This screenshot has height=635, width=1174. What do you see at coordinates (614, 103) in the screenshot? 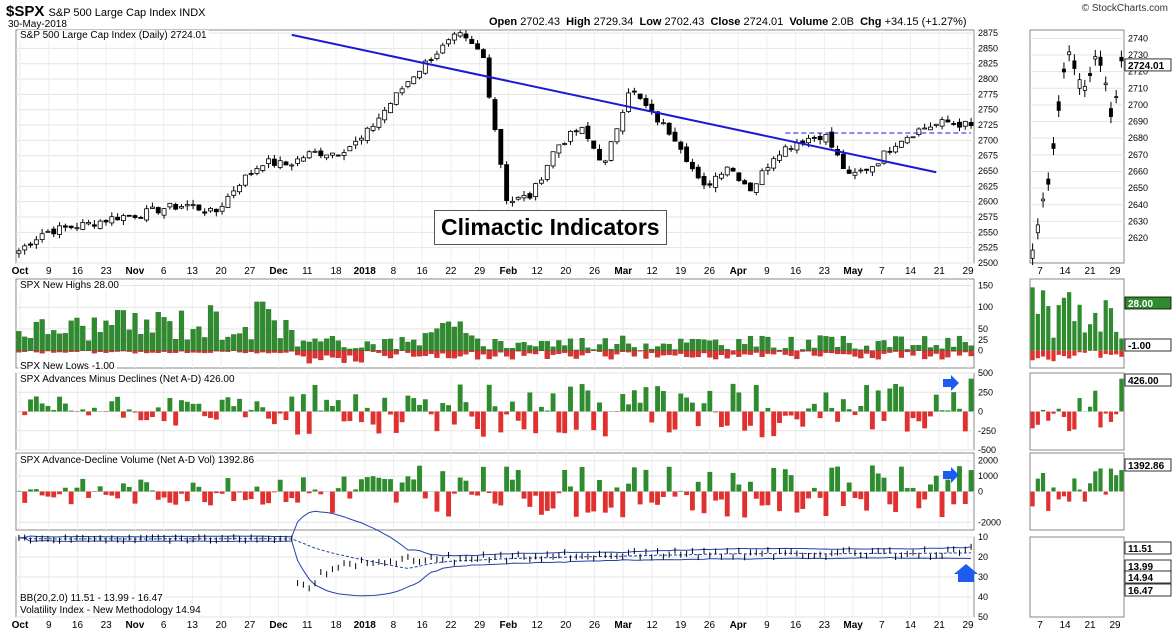
I see `trendline` at bounding box center [614, 103].